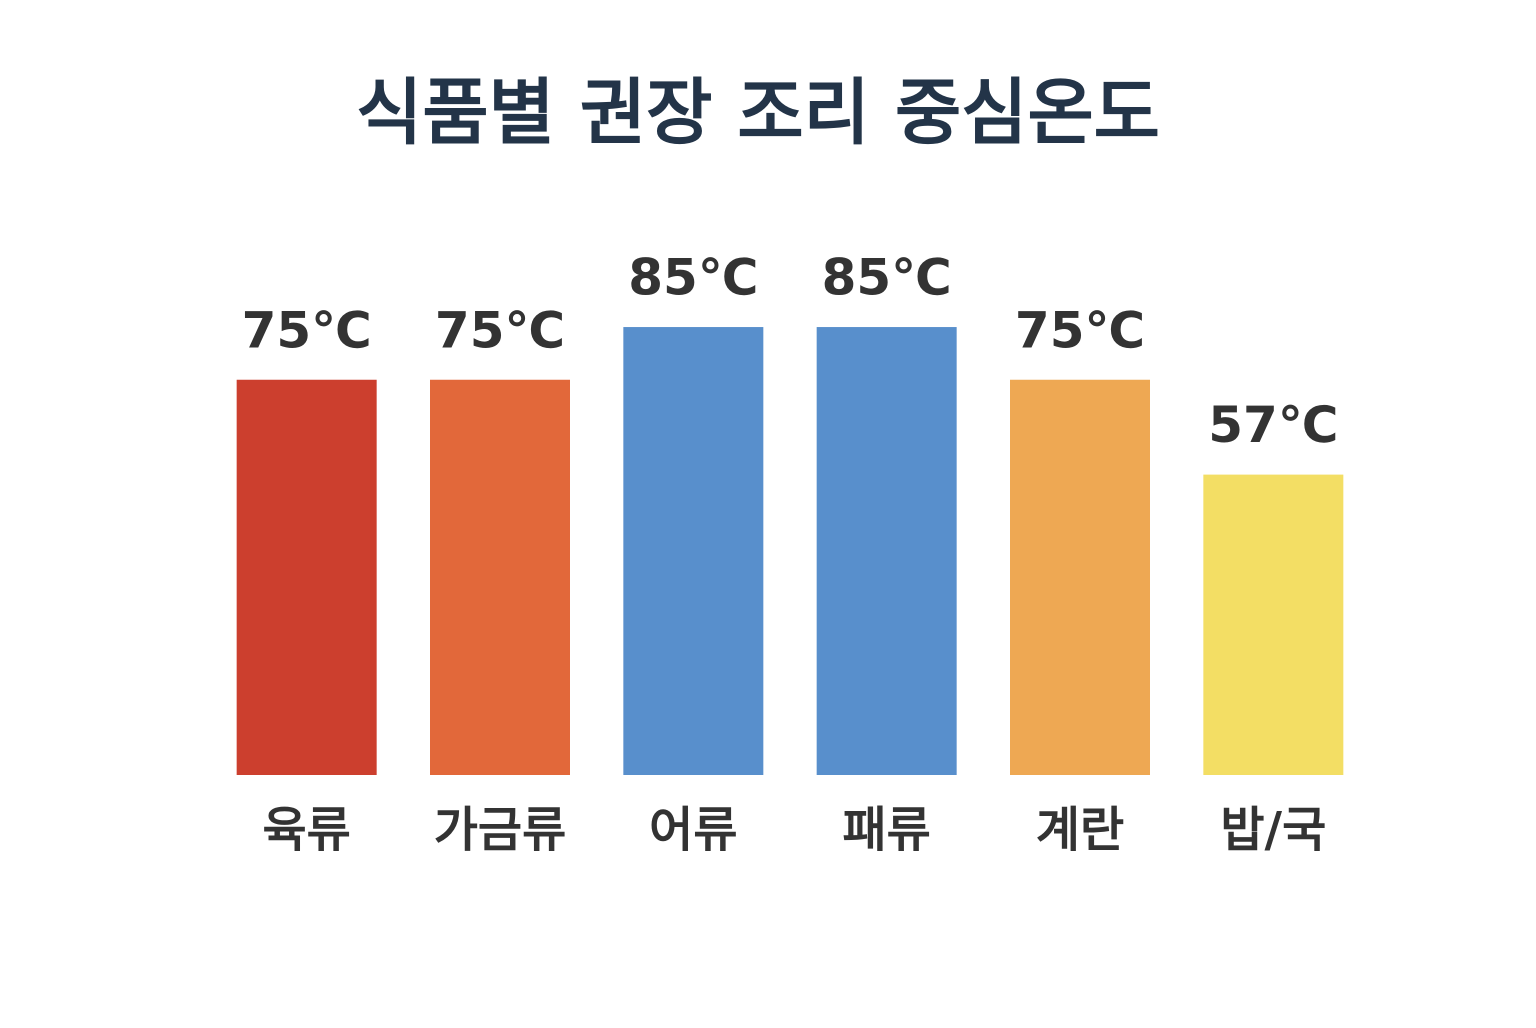 This screenshot has width=1536, height=1028. What do you see at coordinates (1273, 425) in the screenshot?
I see `value-label: 57℃` at bounding box center [1273, 425].